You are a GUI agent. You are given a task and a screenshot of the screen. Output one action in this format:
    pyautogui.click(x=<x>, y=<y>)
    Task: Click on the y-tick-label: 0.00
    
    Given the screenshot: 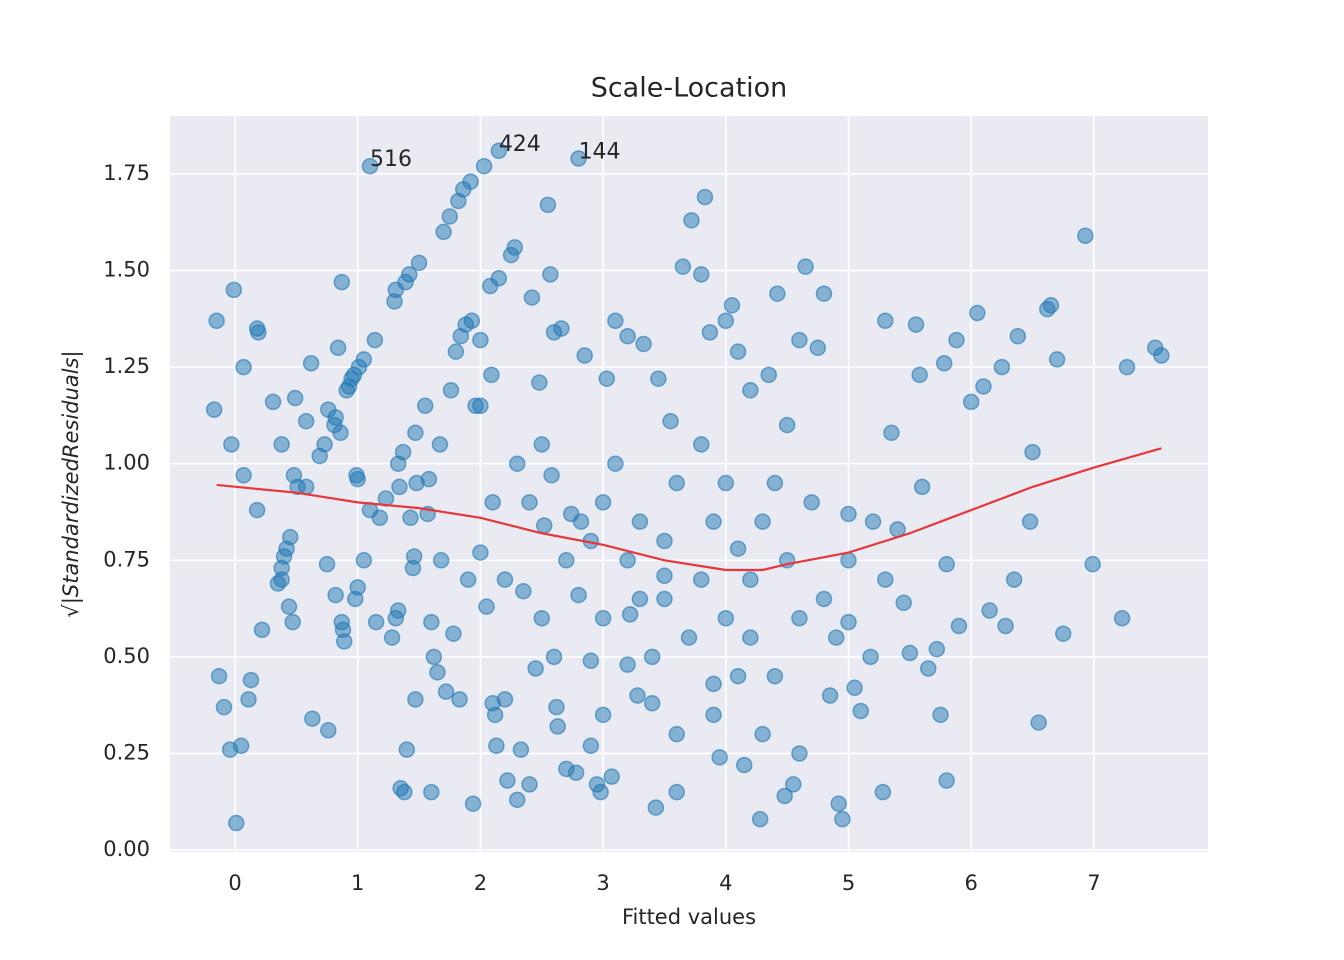 What is the action you would take?
    pyautogui.click(x=126, y=849)
    